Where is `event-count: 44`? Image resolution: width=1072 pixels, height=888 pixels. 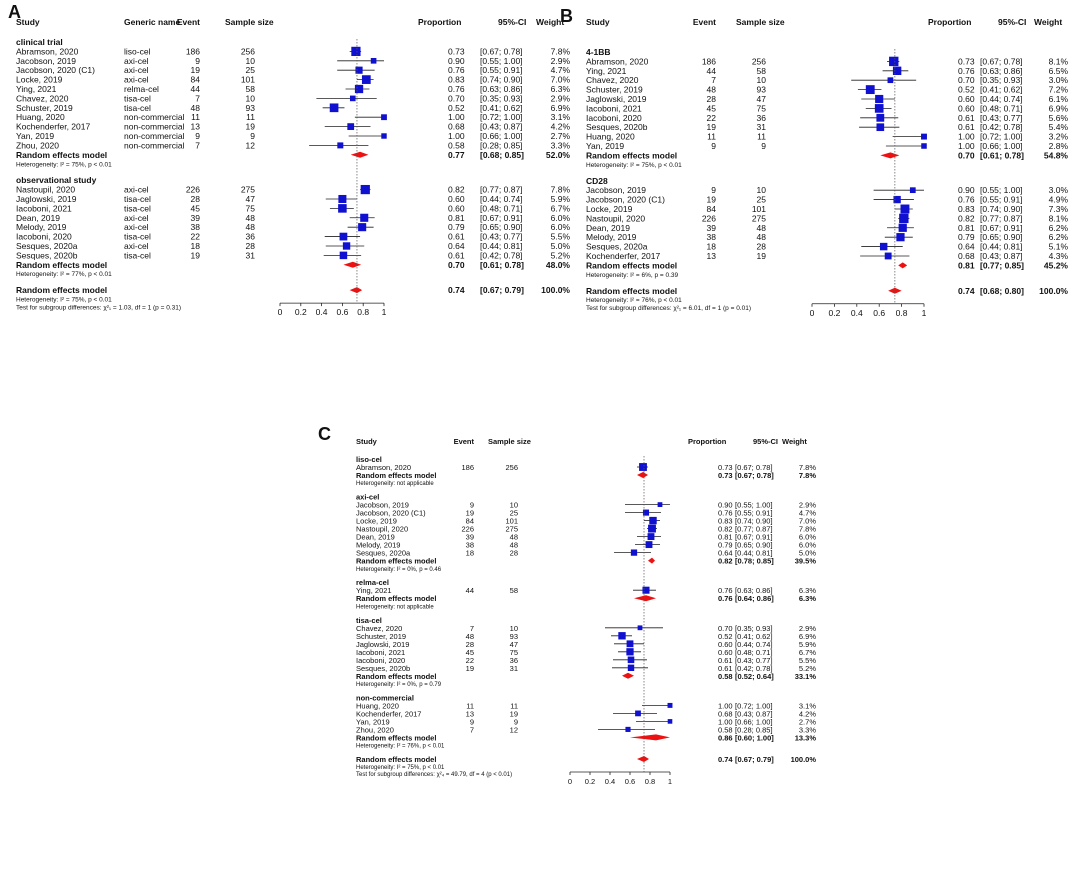 event-count: 44 is located at coordinates (712, 71).